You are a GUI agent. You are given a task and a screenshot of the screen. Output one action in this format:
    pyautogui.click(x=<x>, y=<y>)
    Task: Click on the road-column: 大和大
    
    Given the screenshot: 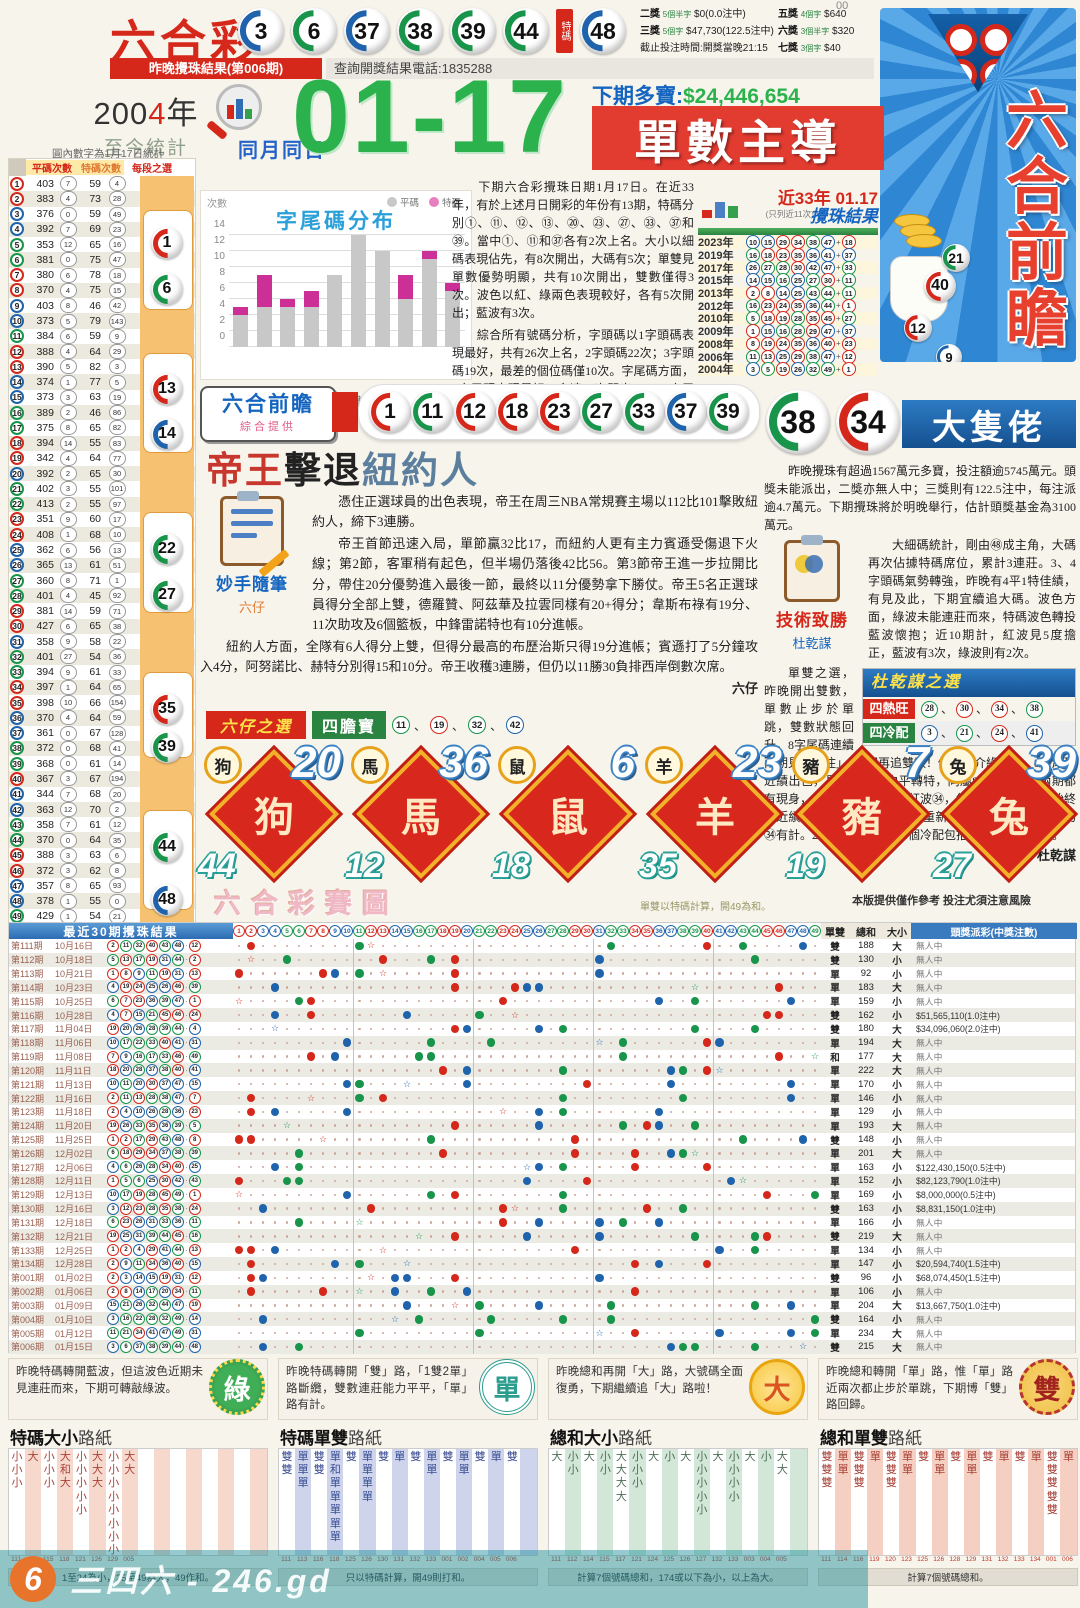 What is the action you would take?
    pyautogui.click(x=65, y=1502)
    